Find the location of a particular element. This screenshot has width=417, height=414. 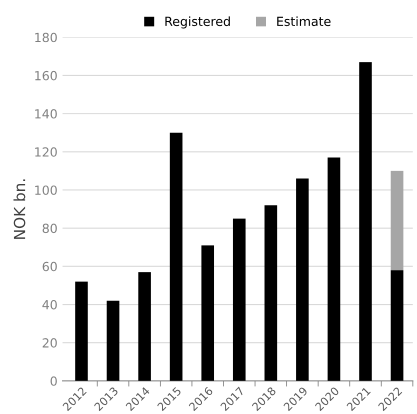

y-tick-label: 0 is located at coordinates (53, 381).